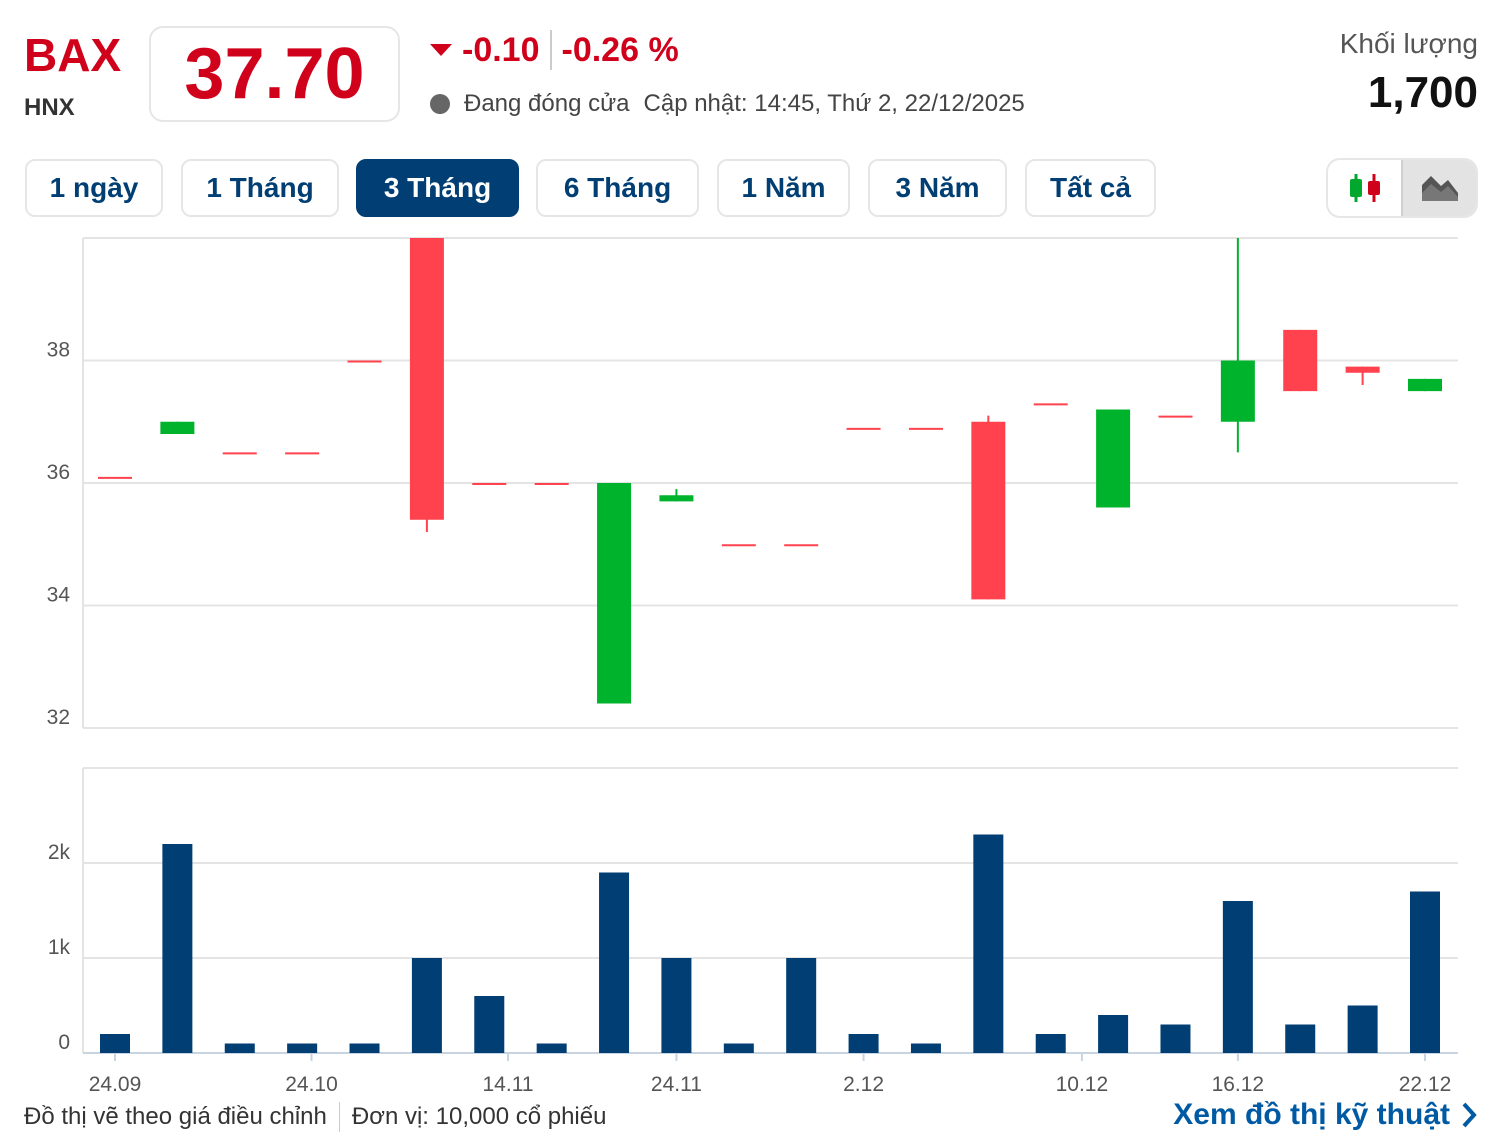  I want to click on adjusted-price-note: Đồ thị vẽ theo giá điều chỉnh, so click(175, 1116).